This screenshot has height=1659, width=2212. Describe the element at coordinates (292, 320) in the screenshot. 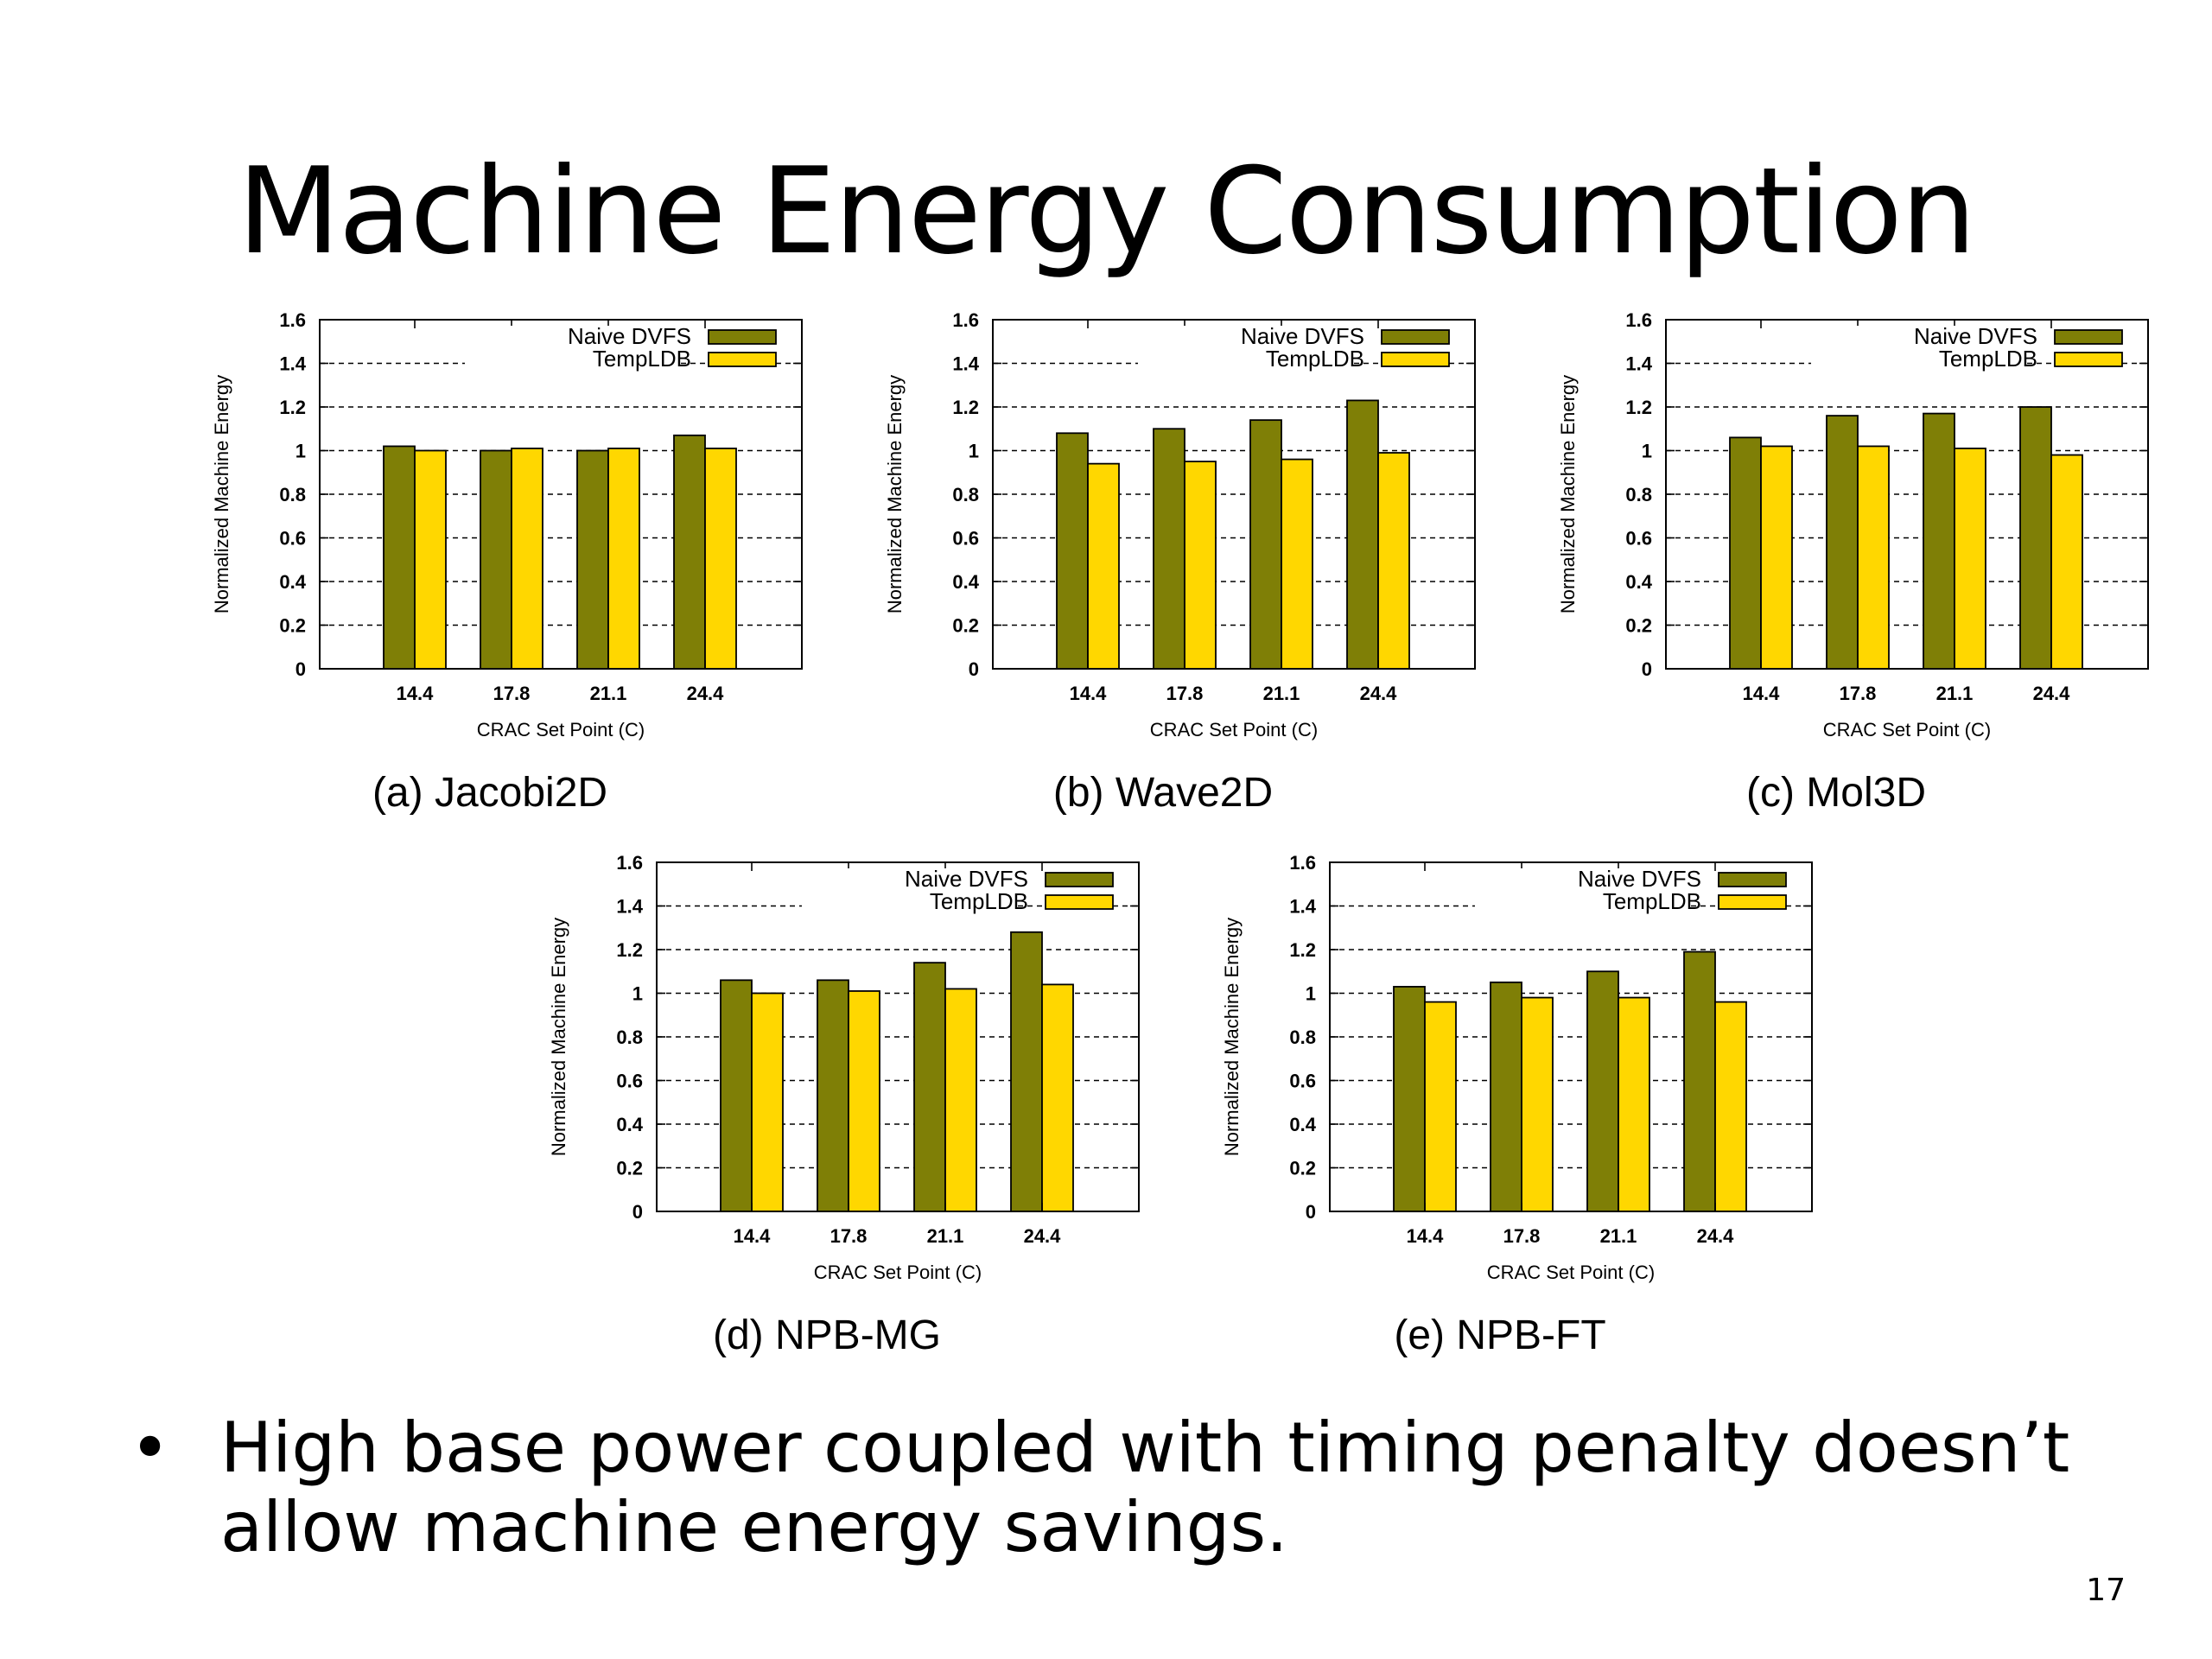

I see `y-tick-label: 1.6` at that location.